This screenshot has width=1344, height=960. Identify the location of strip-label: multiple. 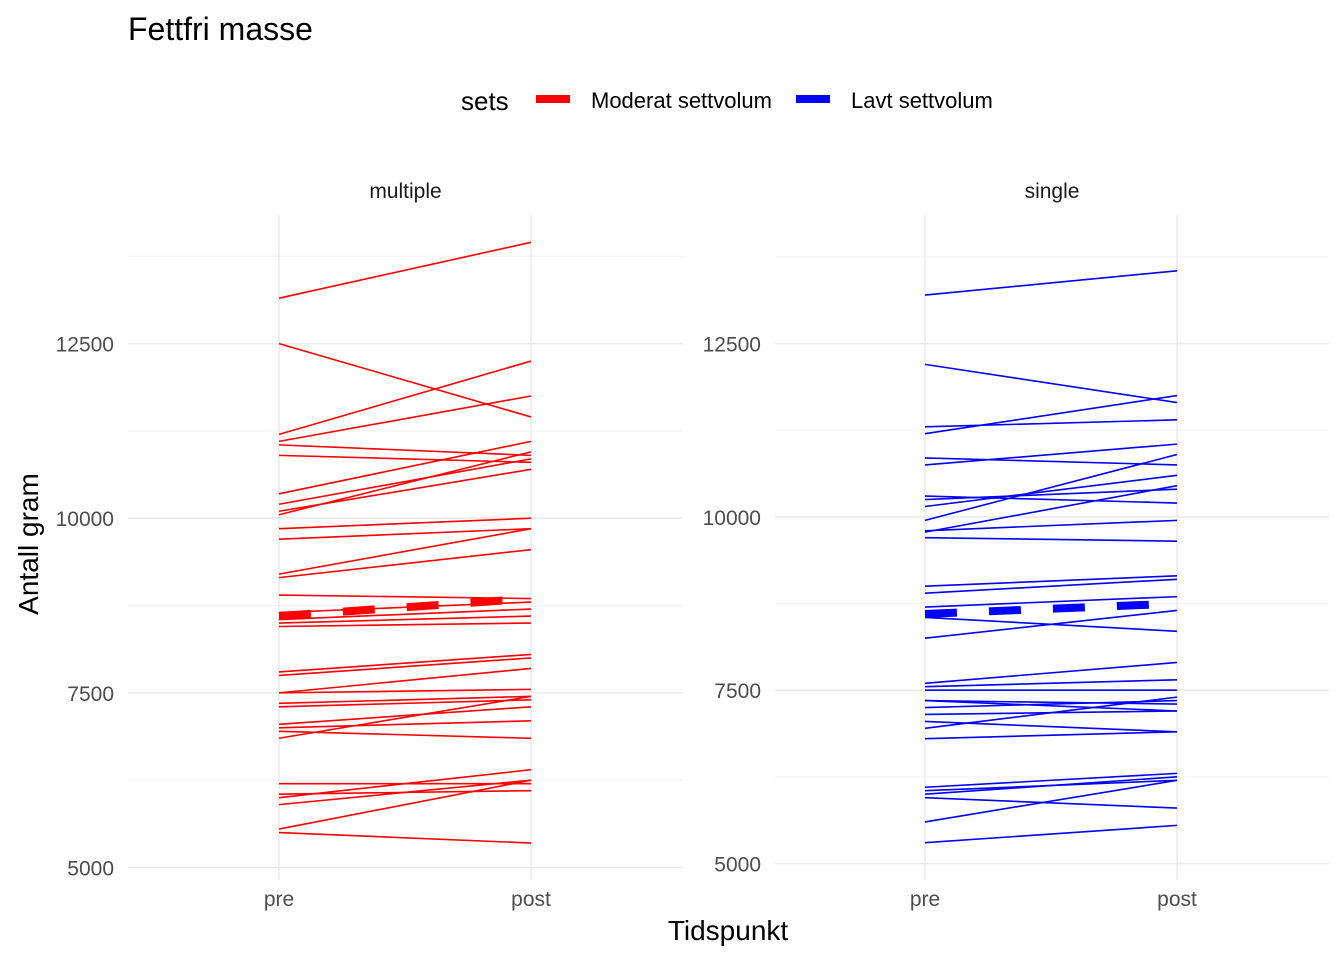
(405, 191).